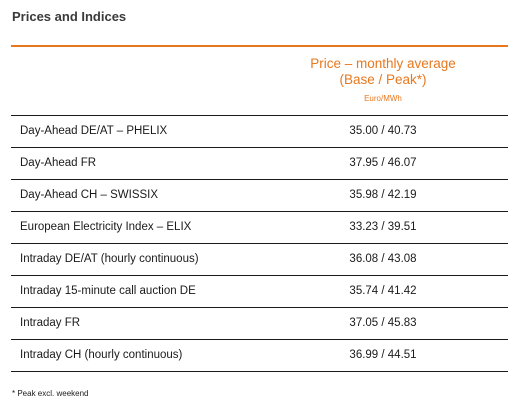 The image size is (522, 416). What do you see at coordinates (101, 355) in the screenshot?
I see `row-label: Intraday CH (hourly continuous)` at bounding box center [101, 355].